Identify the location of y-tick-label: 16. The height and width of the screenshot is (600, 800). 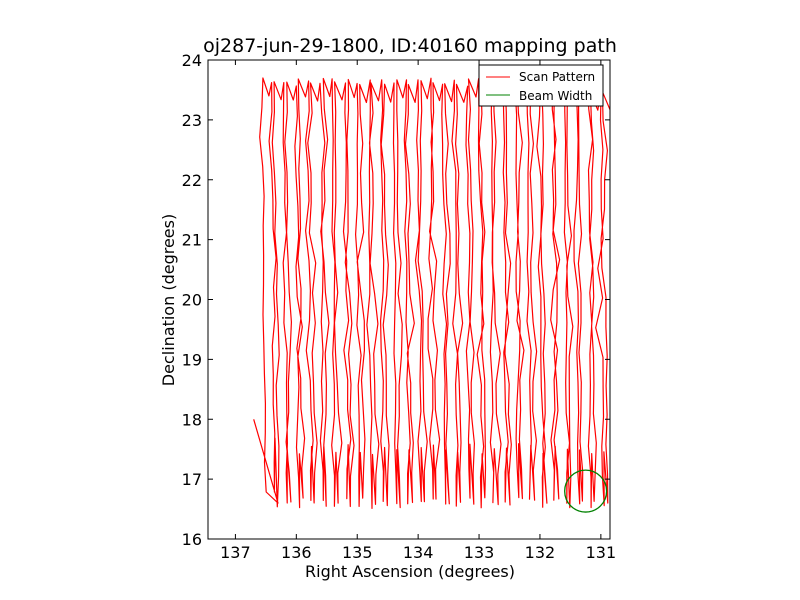
(192, 539).